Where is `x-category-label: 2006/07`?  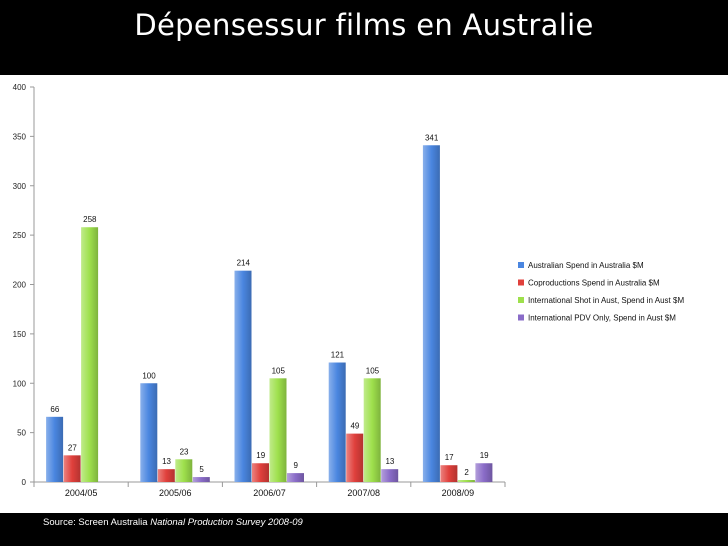 x-category-label: 2006/07 is located at coordinates (269, 493).